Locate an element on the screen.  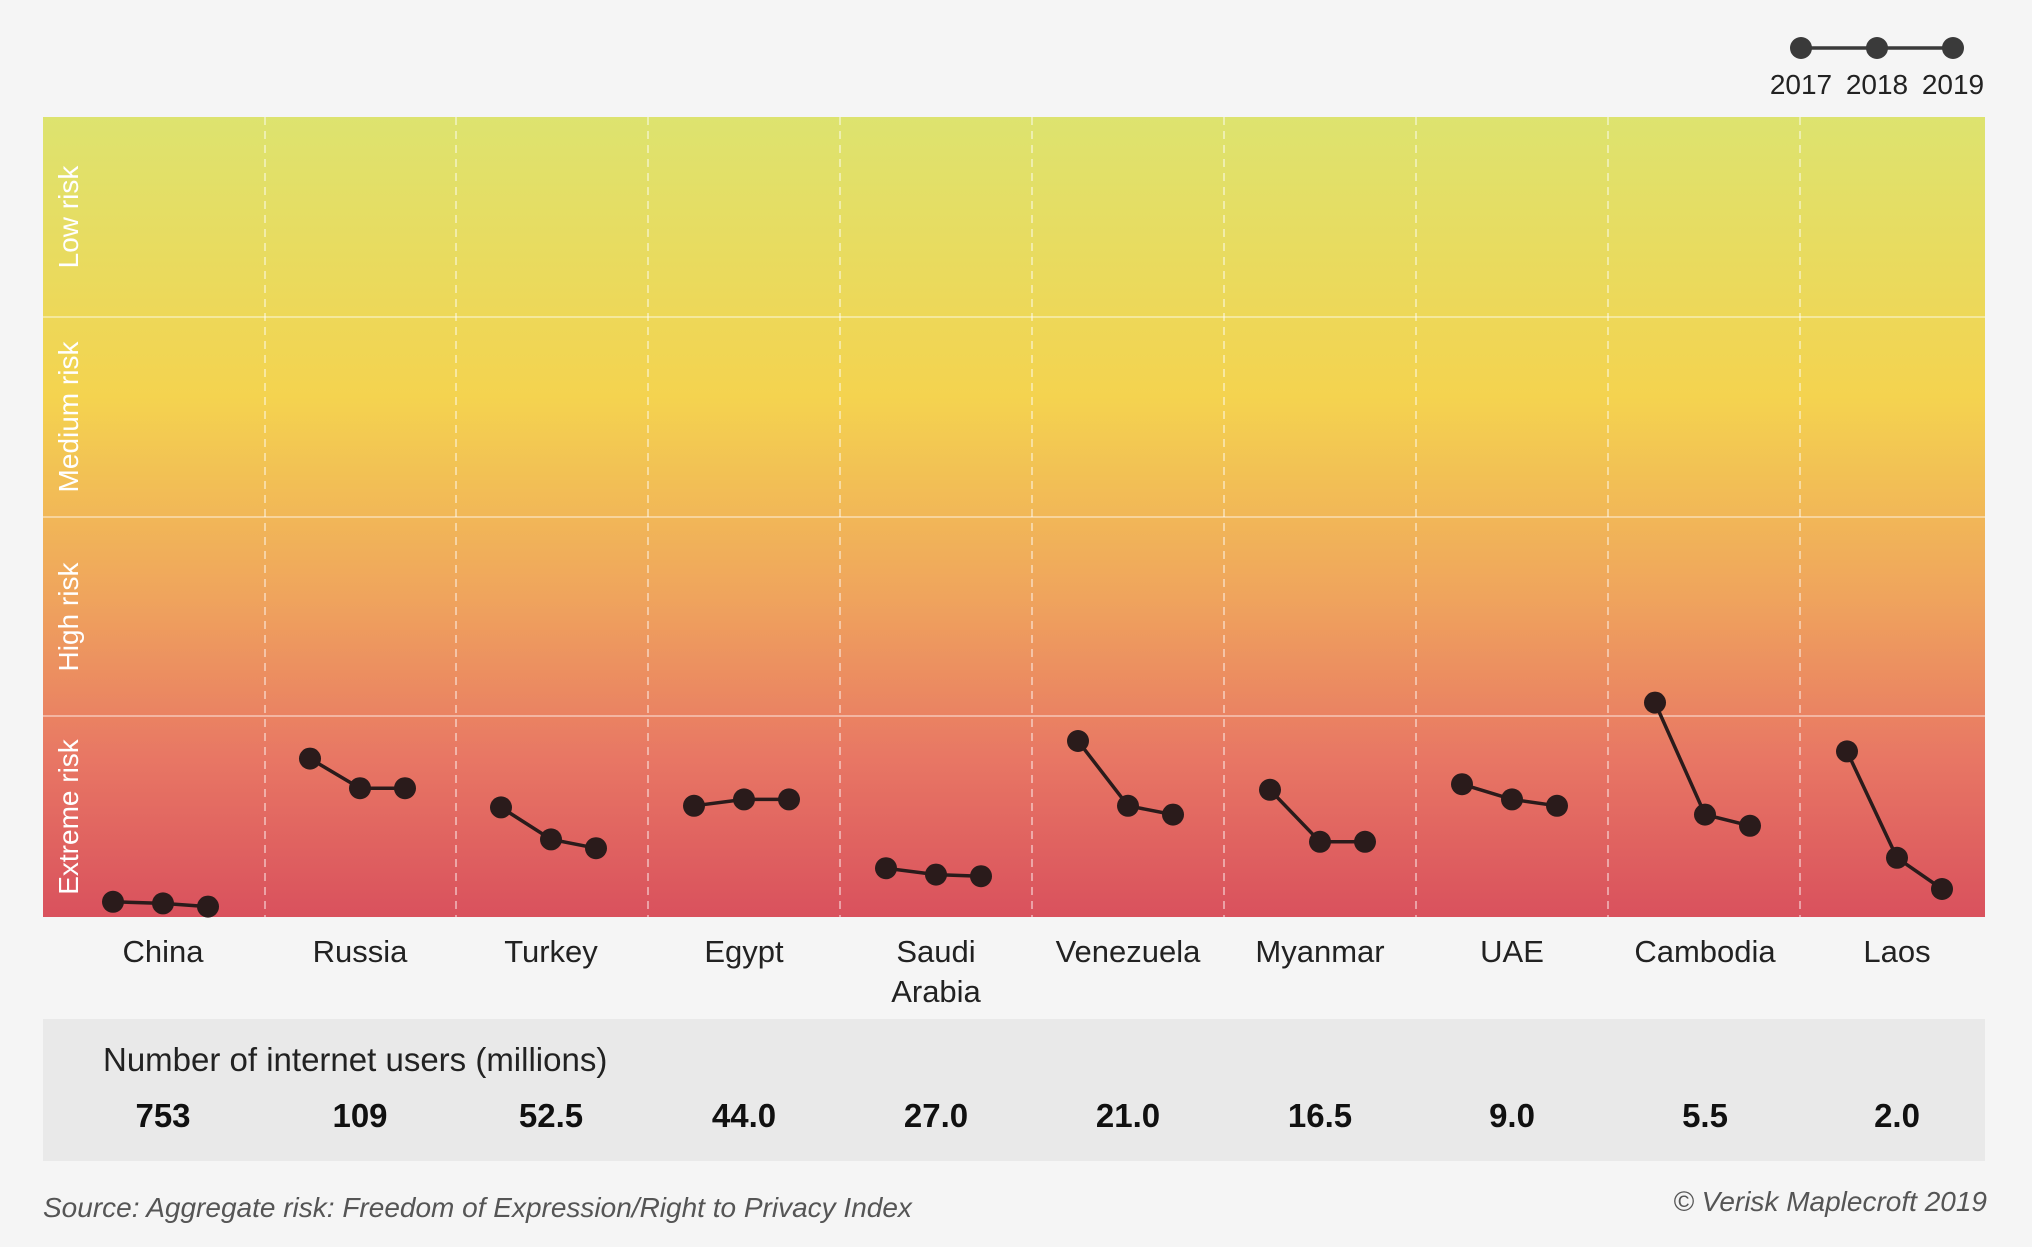
legend-year-label: 2017 is located at coordinates (1801, 84).